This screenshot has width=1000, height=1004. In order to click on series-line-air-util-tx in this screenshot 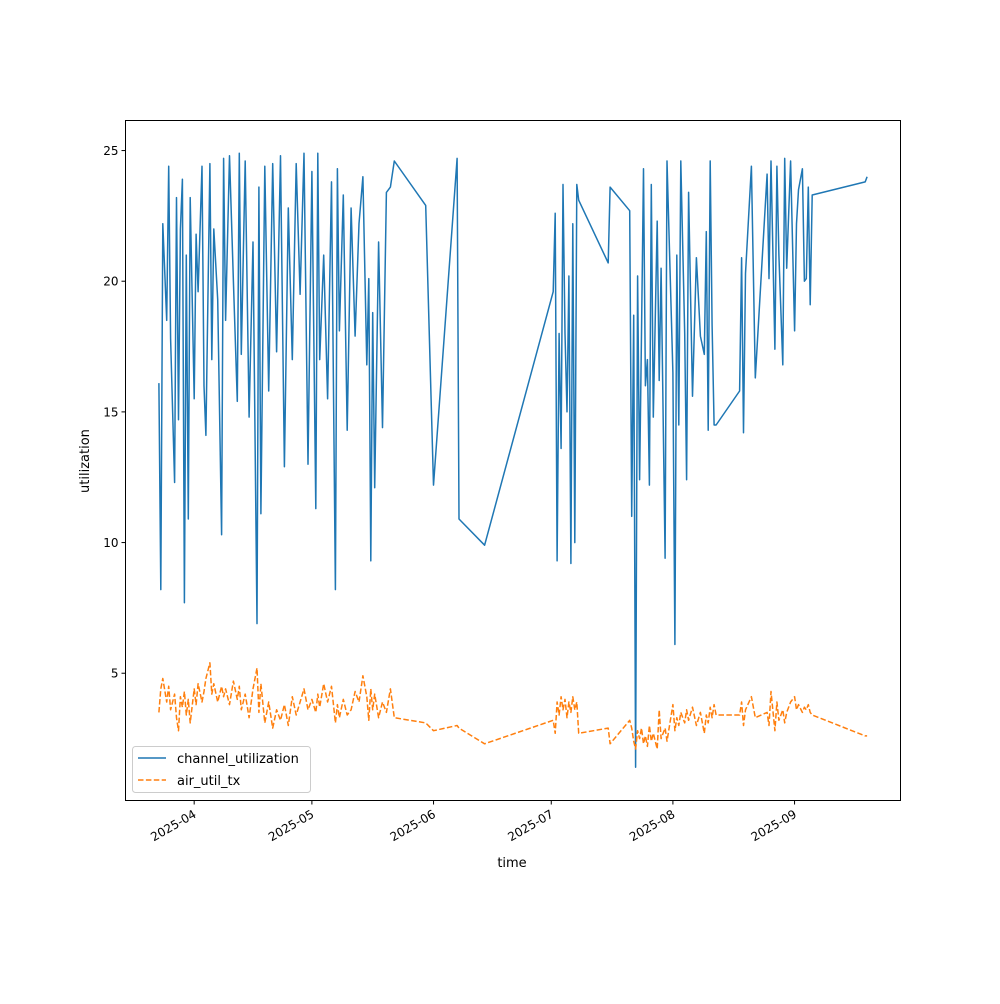, I will do `click(513, 706)`.